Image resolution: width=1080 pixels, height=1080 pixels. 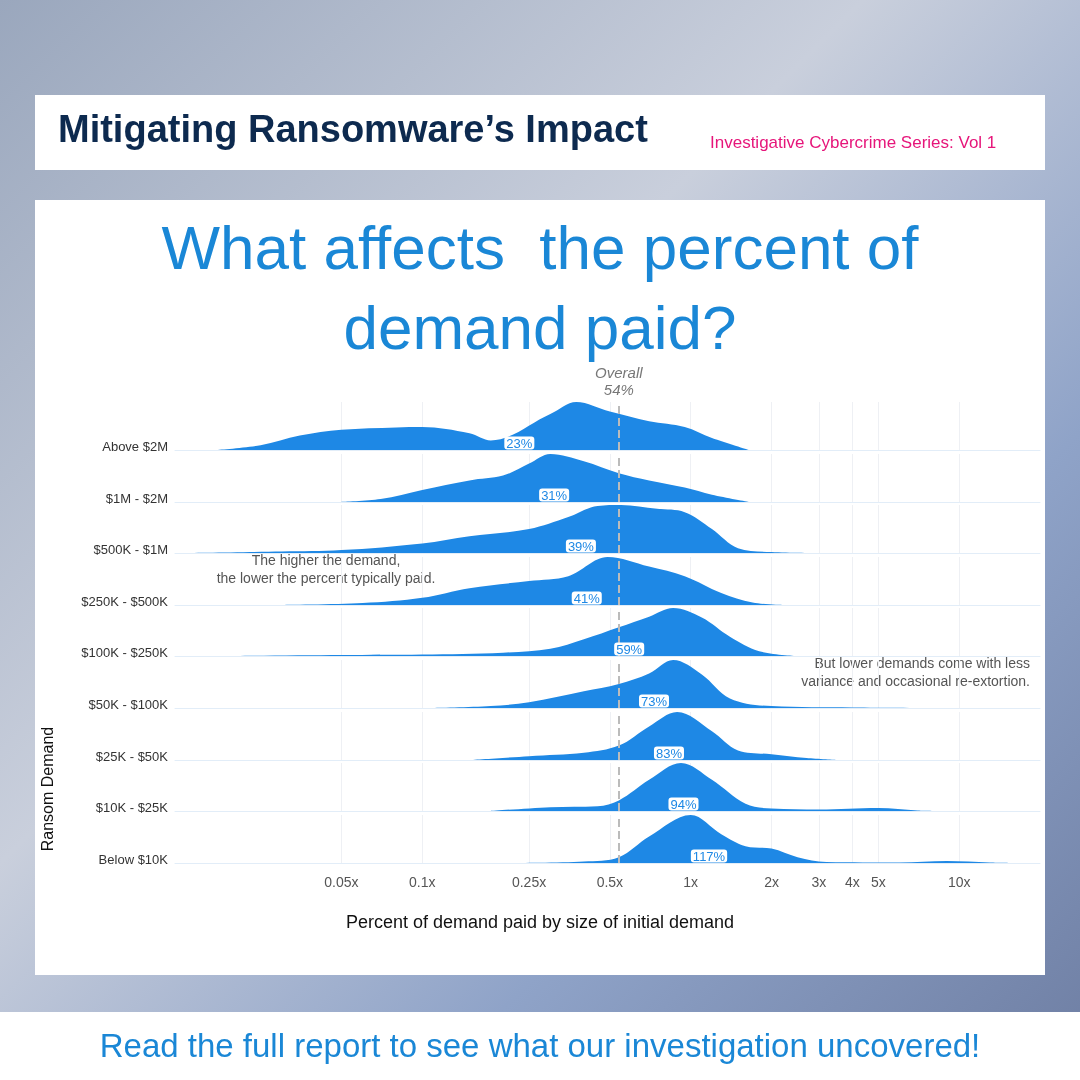 I want to click on x-tick-label: 10x, so click(x=959, y=881).